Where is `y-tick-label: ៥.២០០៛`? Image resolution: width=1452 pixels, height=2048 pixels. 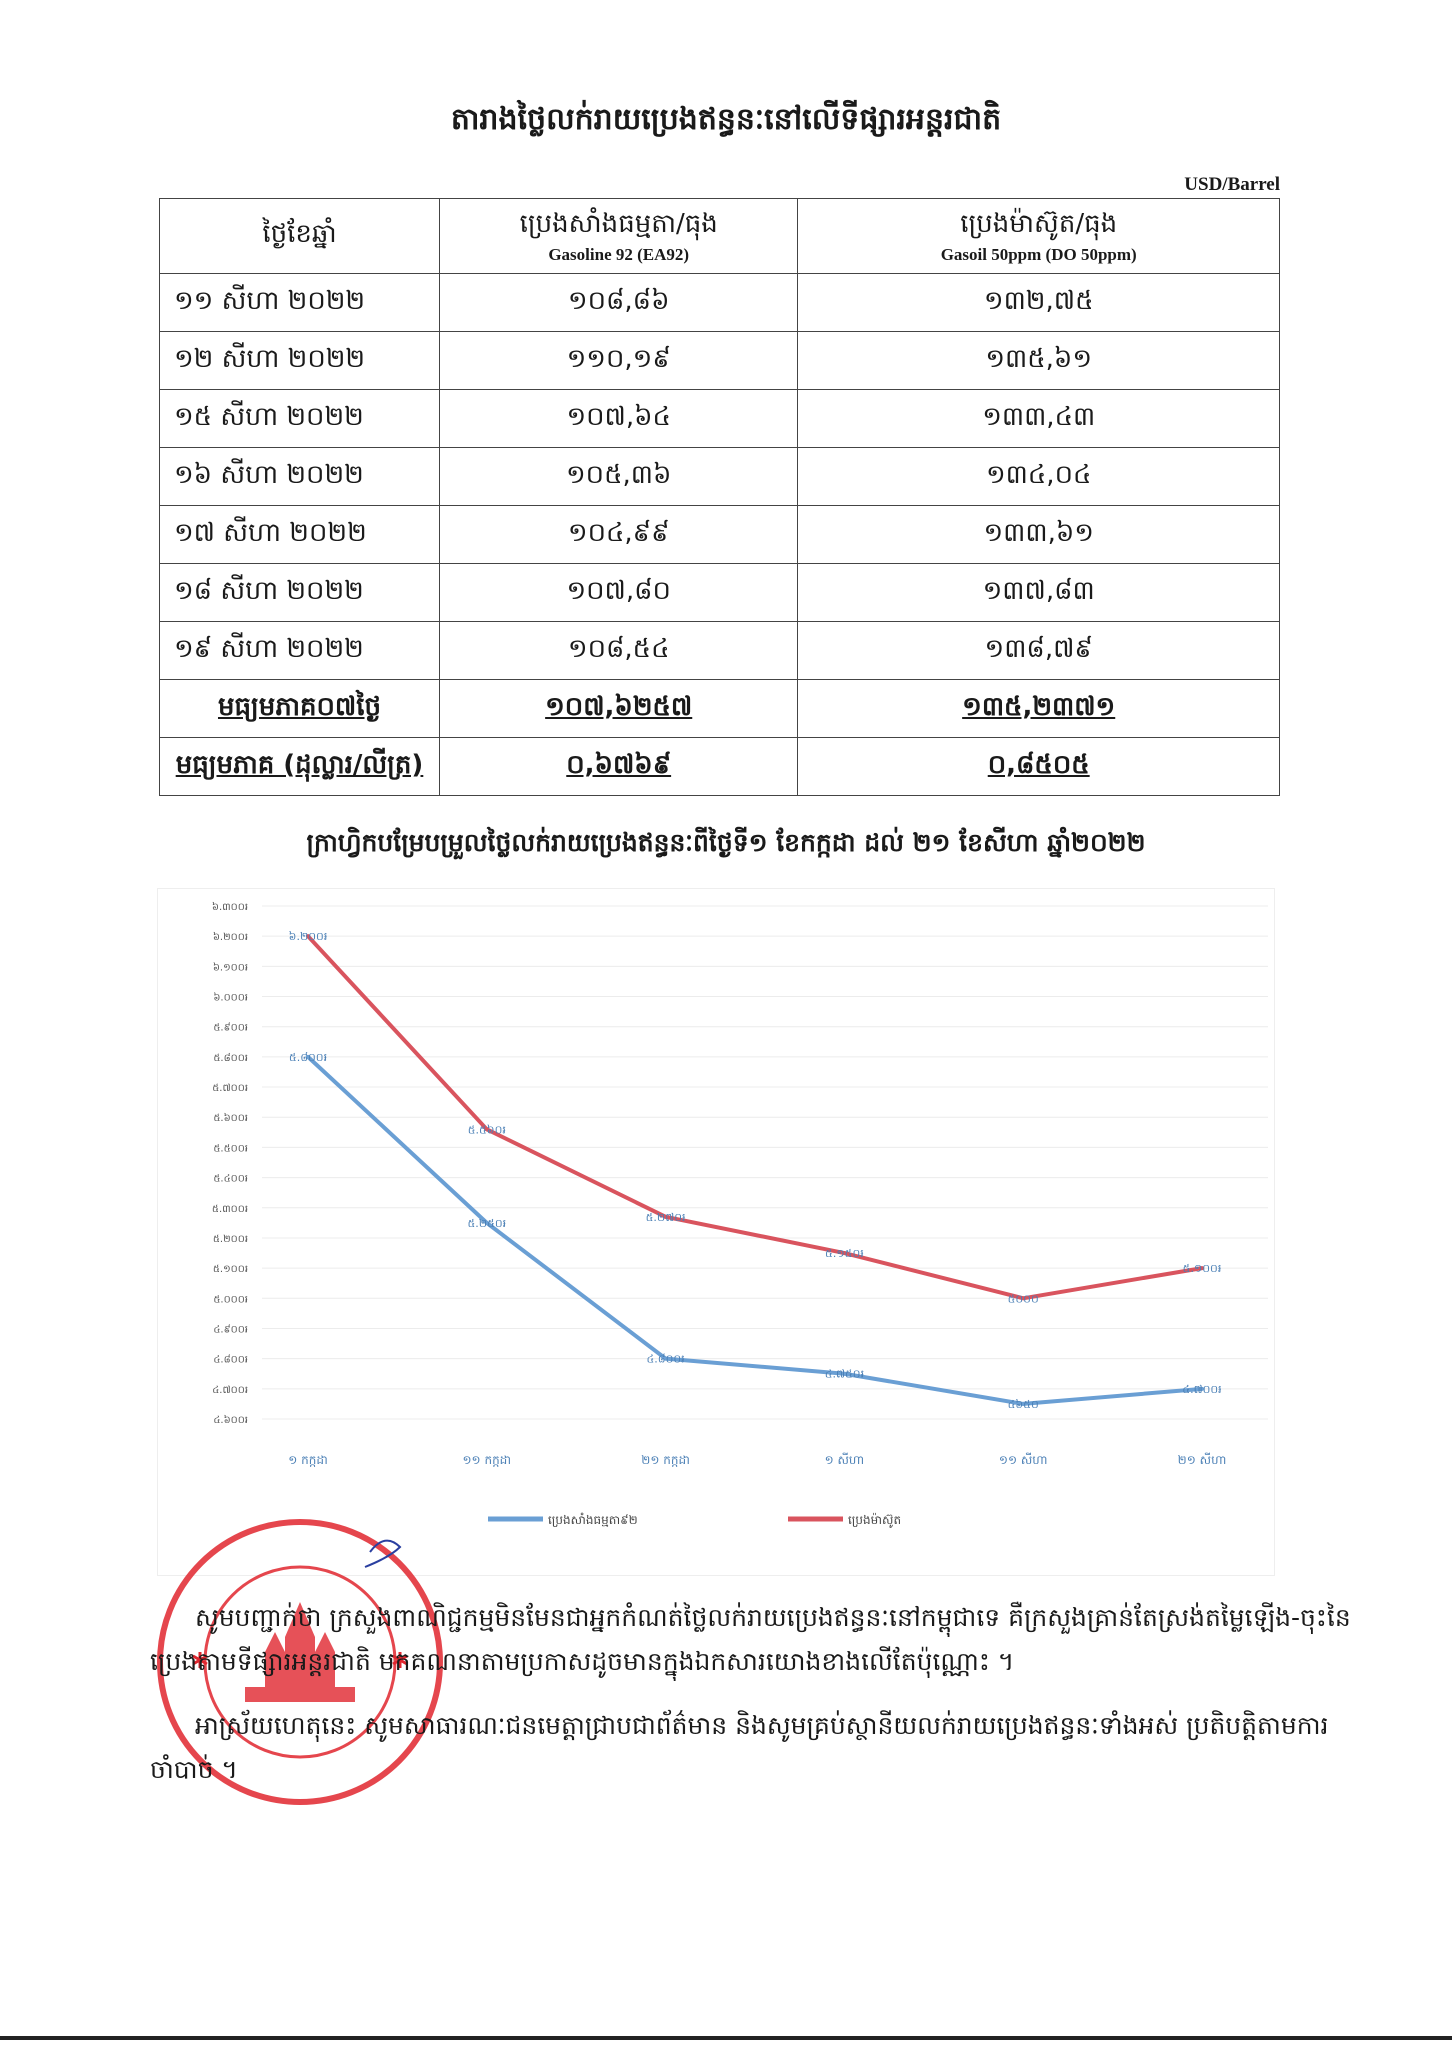
y-tick-label: ៥.២០០៛ is located at coordinates (230, 1239).